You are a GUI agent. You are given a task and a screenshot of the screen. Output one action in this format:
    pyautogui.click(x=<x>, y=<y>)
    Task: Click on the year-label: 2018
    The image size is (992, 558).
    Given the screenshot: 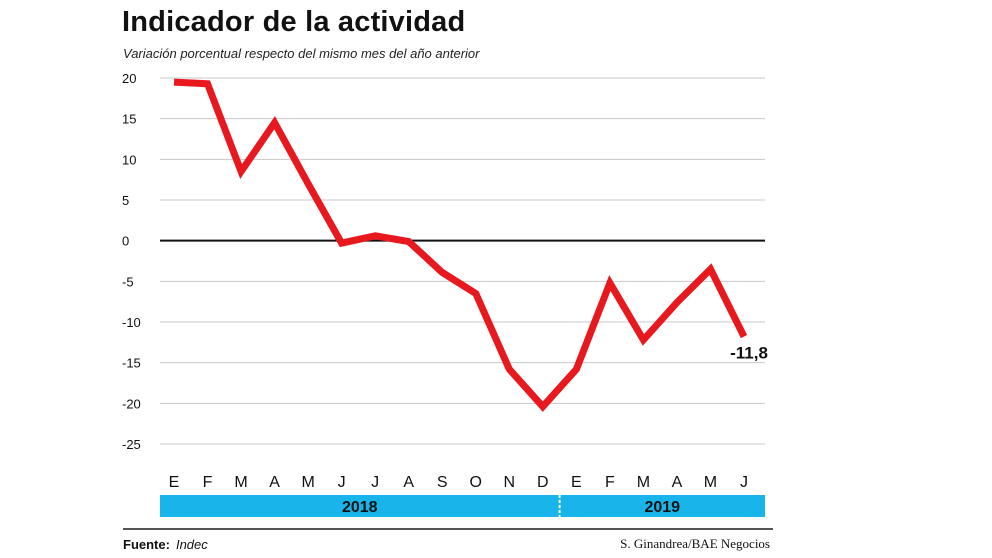 What is the action you would take?
    pyautogui.click(x=360, y=507)
    